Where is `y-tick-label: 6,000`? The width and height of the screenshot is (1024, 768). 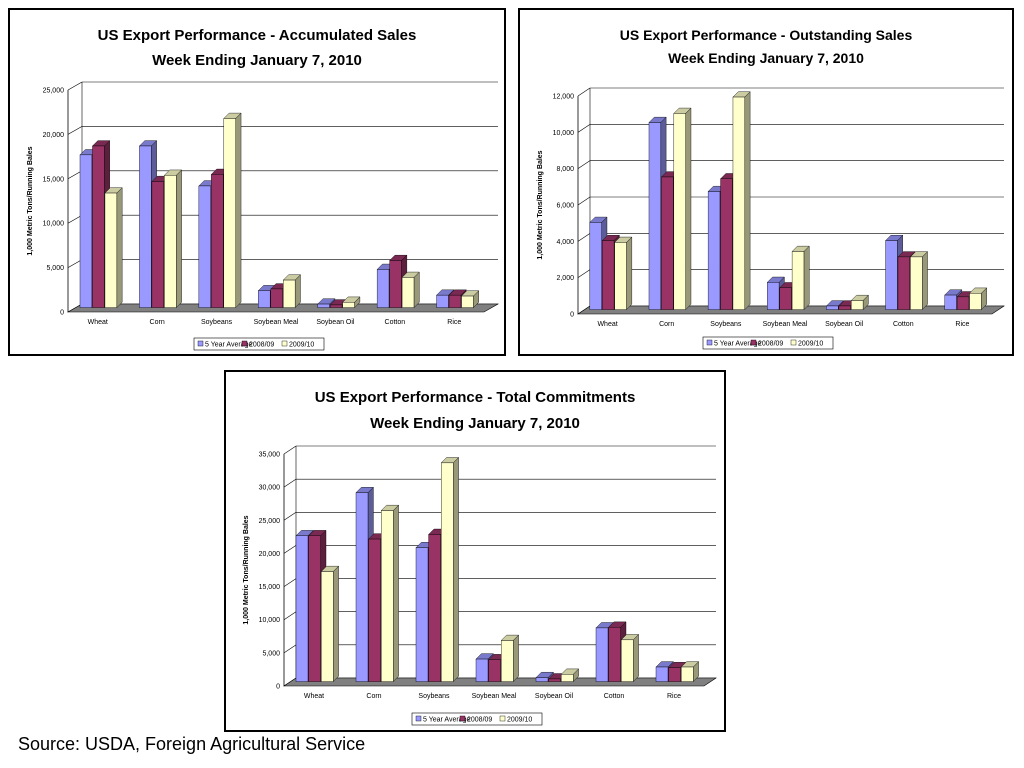 y-tick-label: 6,000 is located at coordinates (565, 206).